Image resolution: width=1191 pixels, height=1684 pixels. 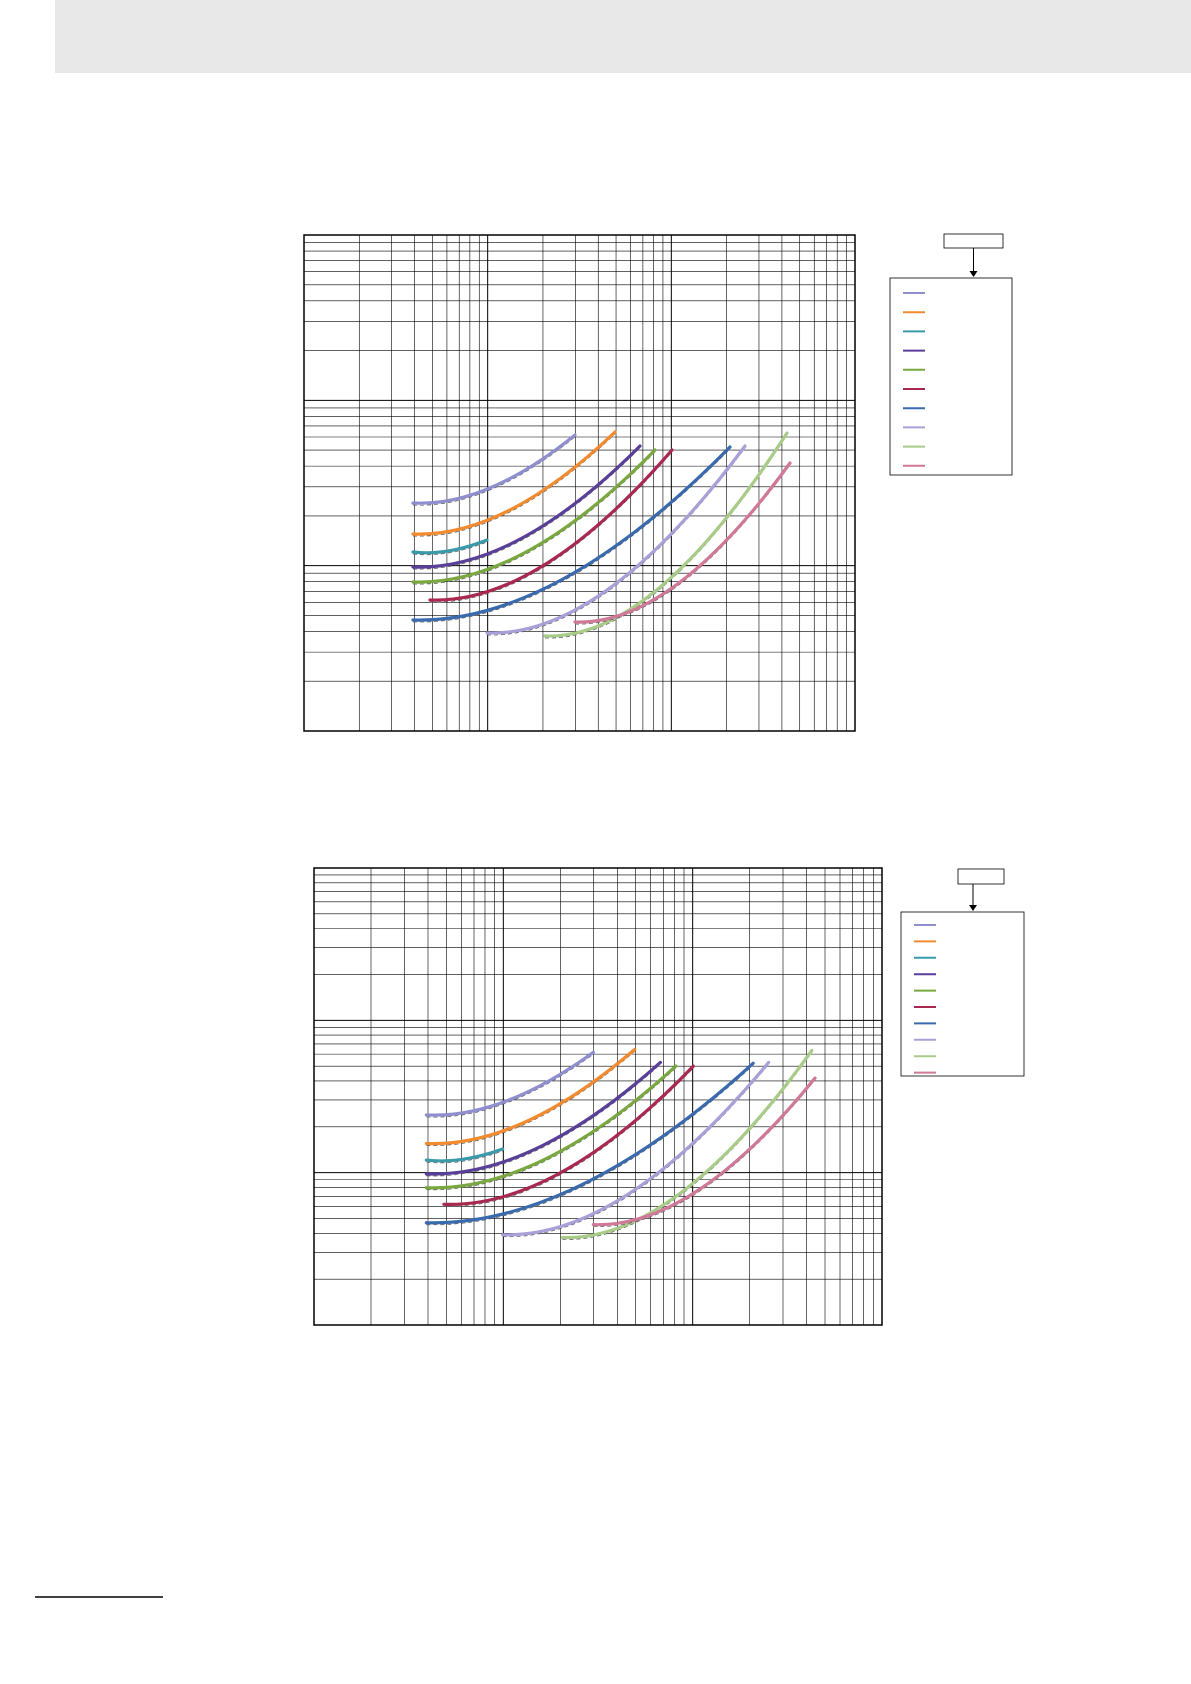 What do you see at coordinates (623, 36) in the screenshot?
I see `header-bar` at bounding box center [623, 36].